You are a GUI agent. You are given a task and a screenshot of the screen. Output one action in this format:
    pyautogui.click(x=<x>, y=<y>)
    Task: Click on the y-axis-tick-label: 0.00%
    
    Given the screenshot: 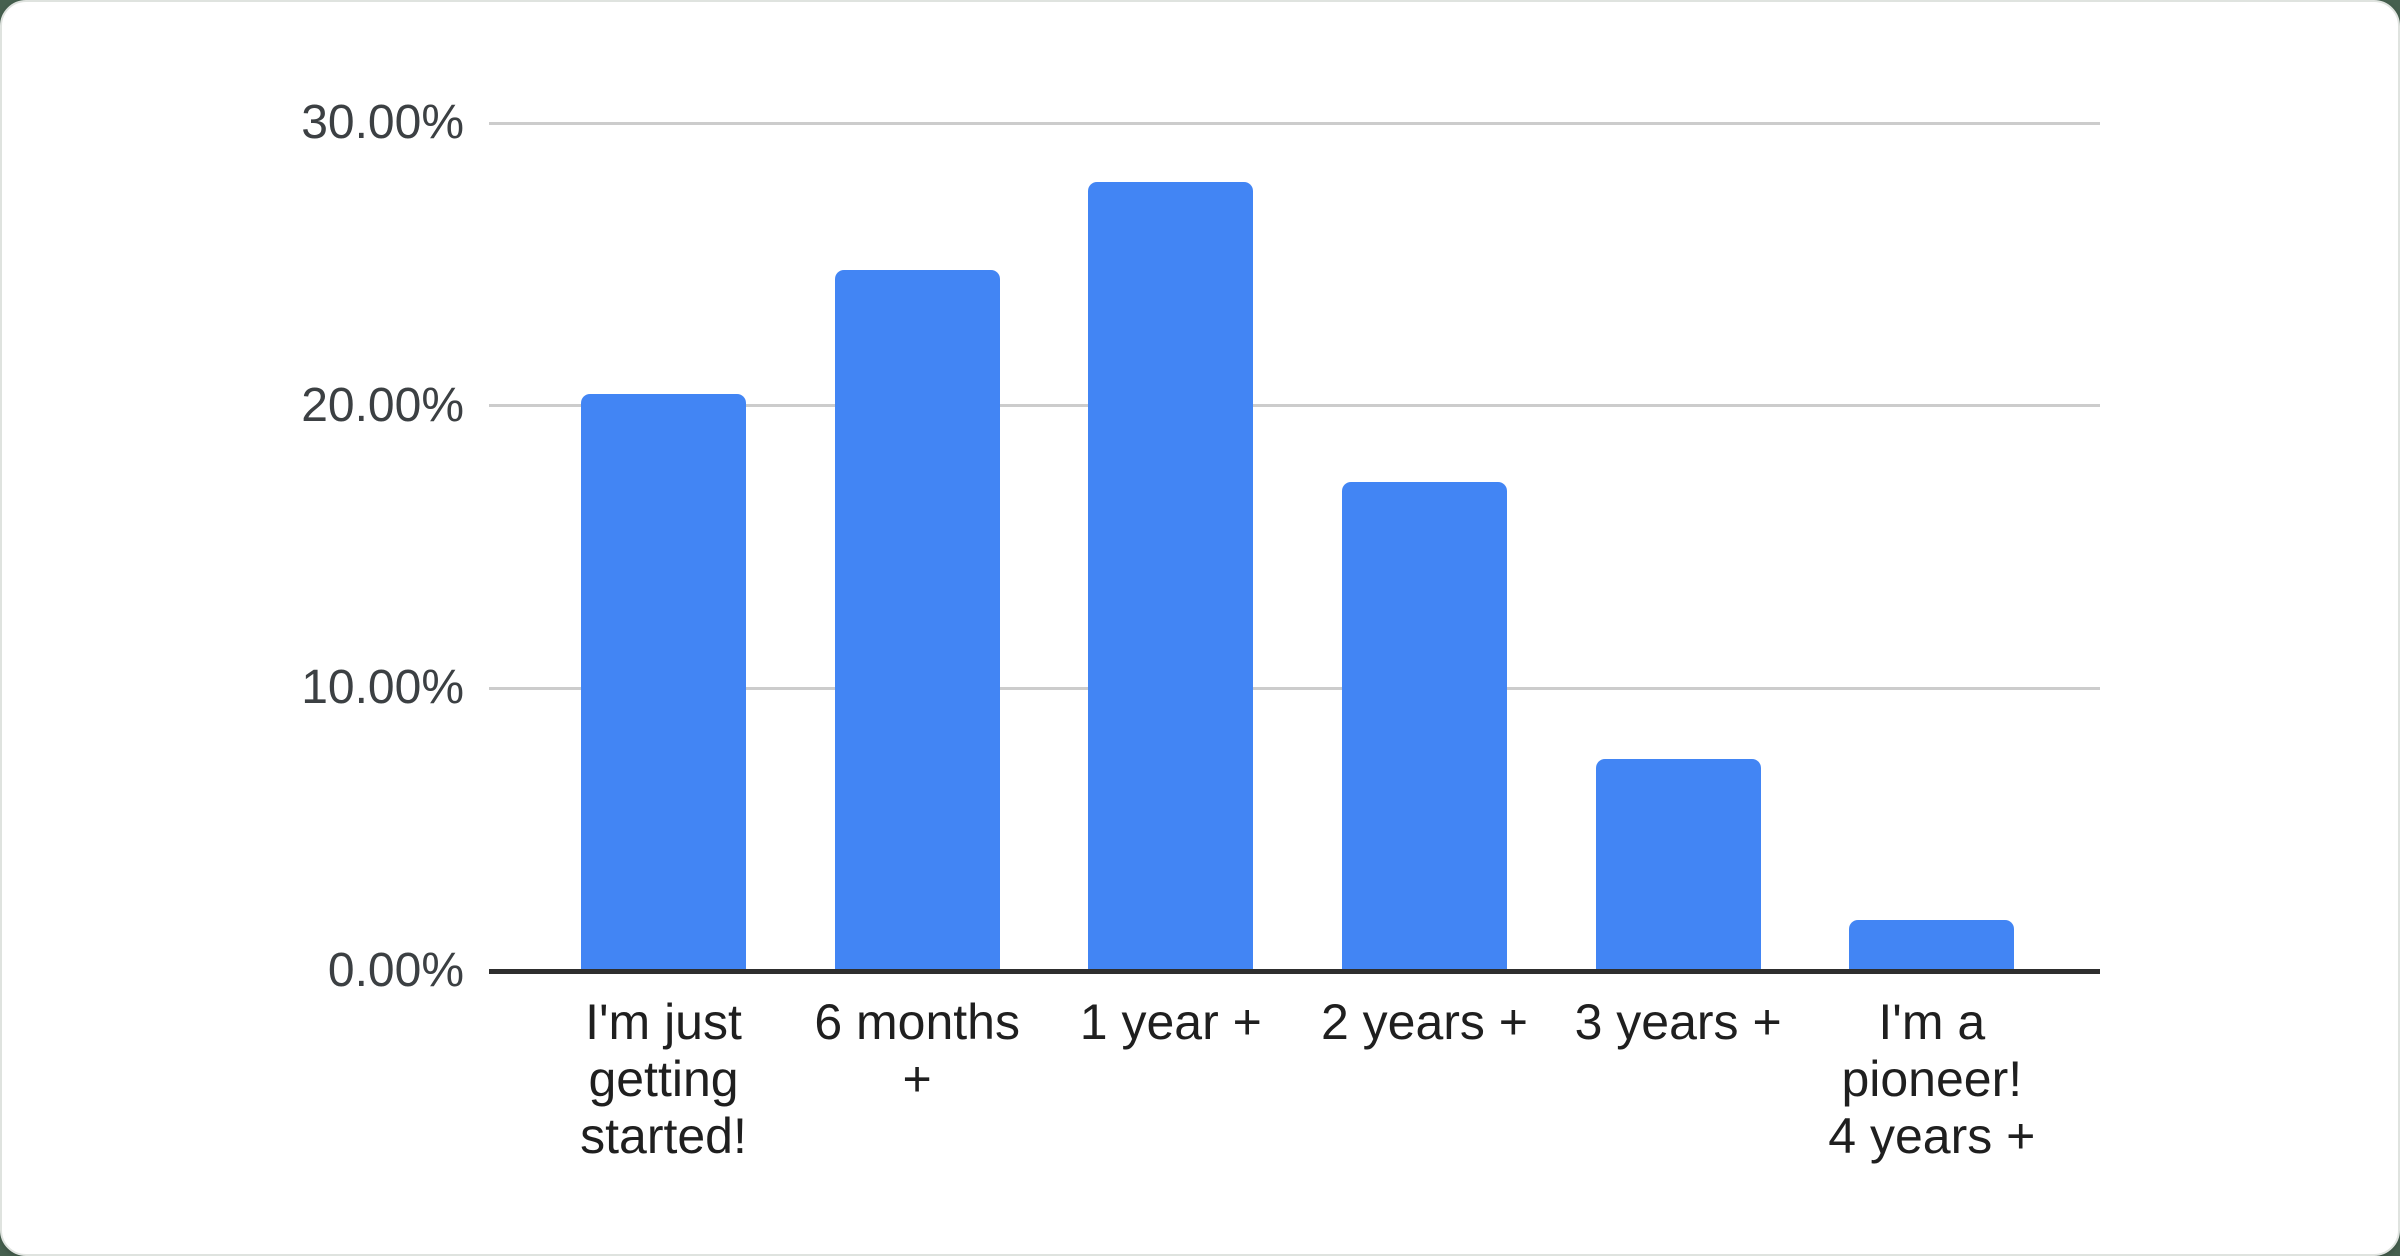 What is the action you would take?
    pyautogui.click(x=395, y=970)
    